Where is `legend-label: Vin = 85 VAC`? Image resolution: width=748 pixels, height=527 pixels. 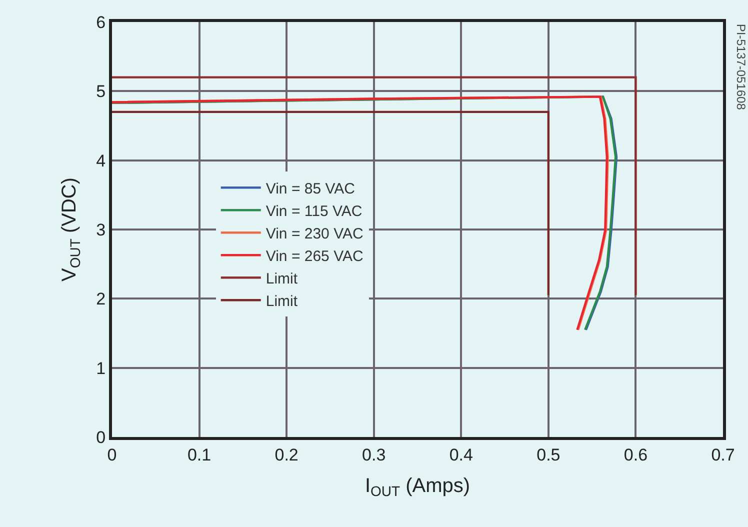 legend-label: Vin = 85 VAC is located at coordinates (311, 189).